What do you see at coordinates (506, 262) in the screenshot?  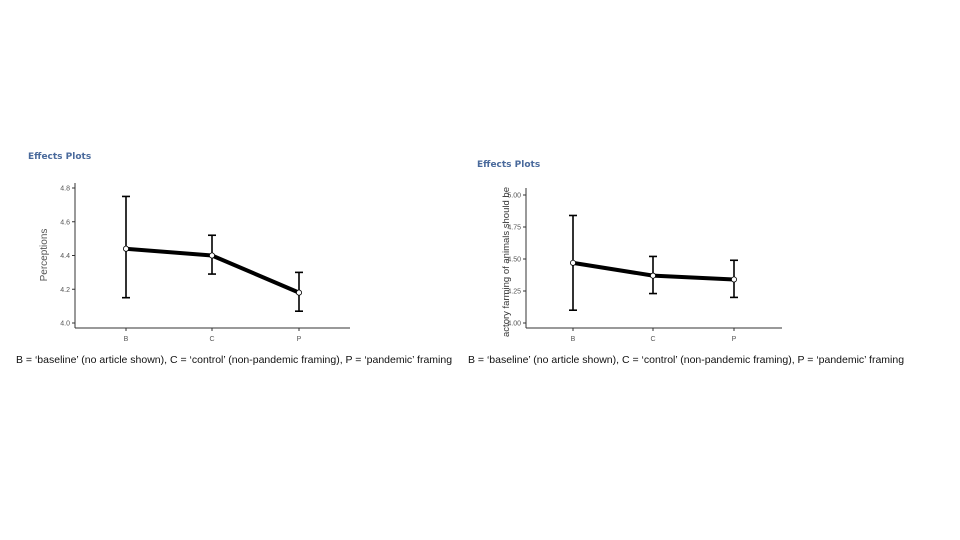 I see `y-axis-title: actory farming of animals should be` at bounding box center [506, 262].